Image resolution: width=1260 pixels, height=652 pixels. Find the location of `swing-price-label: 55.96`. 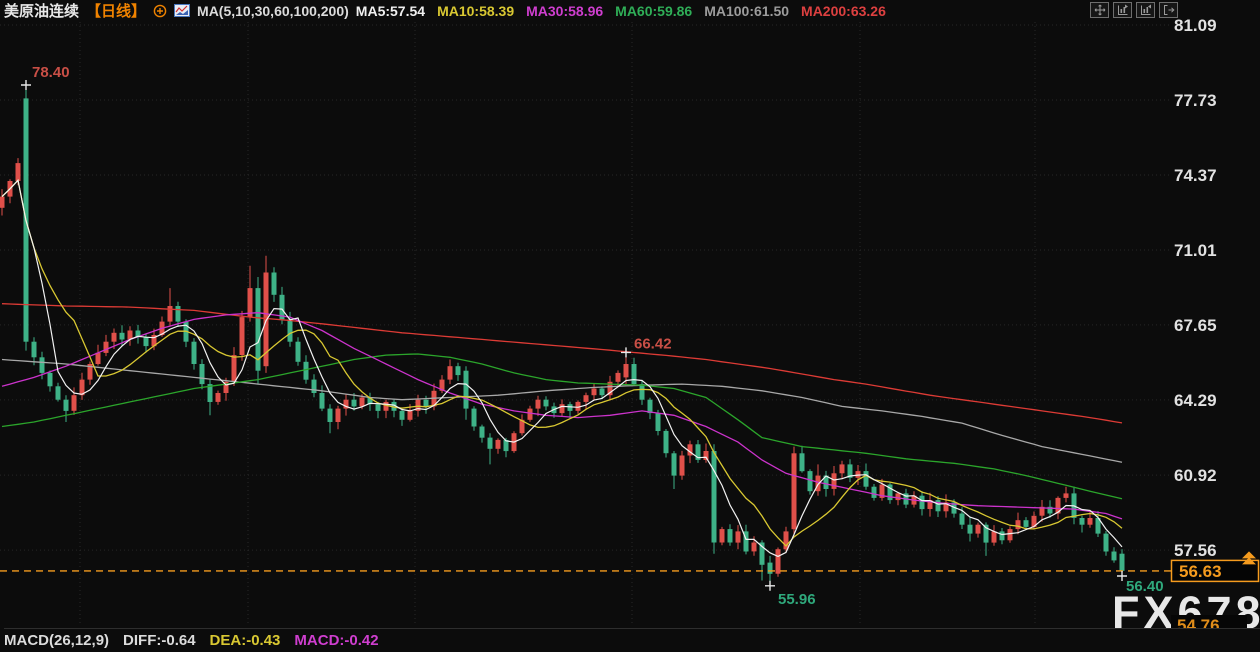

swing-price-label: 55.96 is located at coordinates (797, 599).